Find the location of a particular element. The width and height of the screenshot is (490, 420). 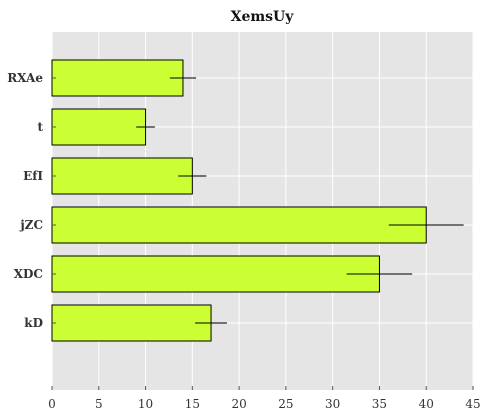

x-tick-label: 30 is located at coordinates (332, 404).